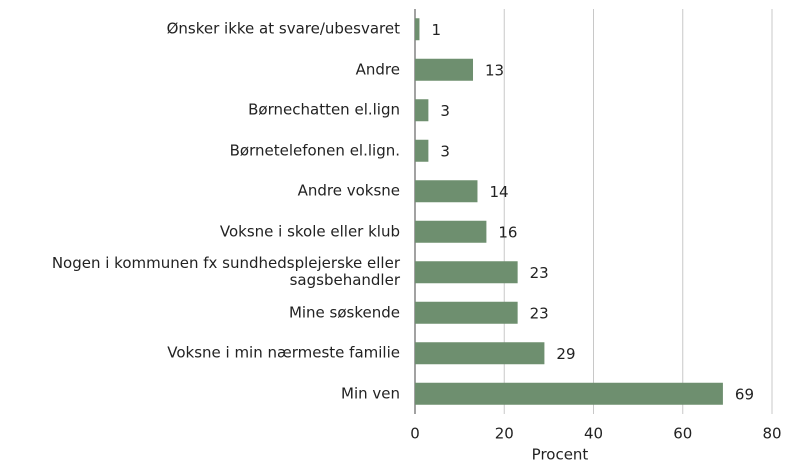 This screenshot has width=786, height=464. Describe the element at coordinates (498, 192) in the screenshot. I see `value-label: 14` at that location.